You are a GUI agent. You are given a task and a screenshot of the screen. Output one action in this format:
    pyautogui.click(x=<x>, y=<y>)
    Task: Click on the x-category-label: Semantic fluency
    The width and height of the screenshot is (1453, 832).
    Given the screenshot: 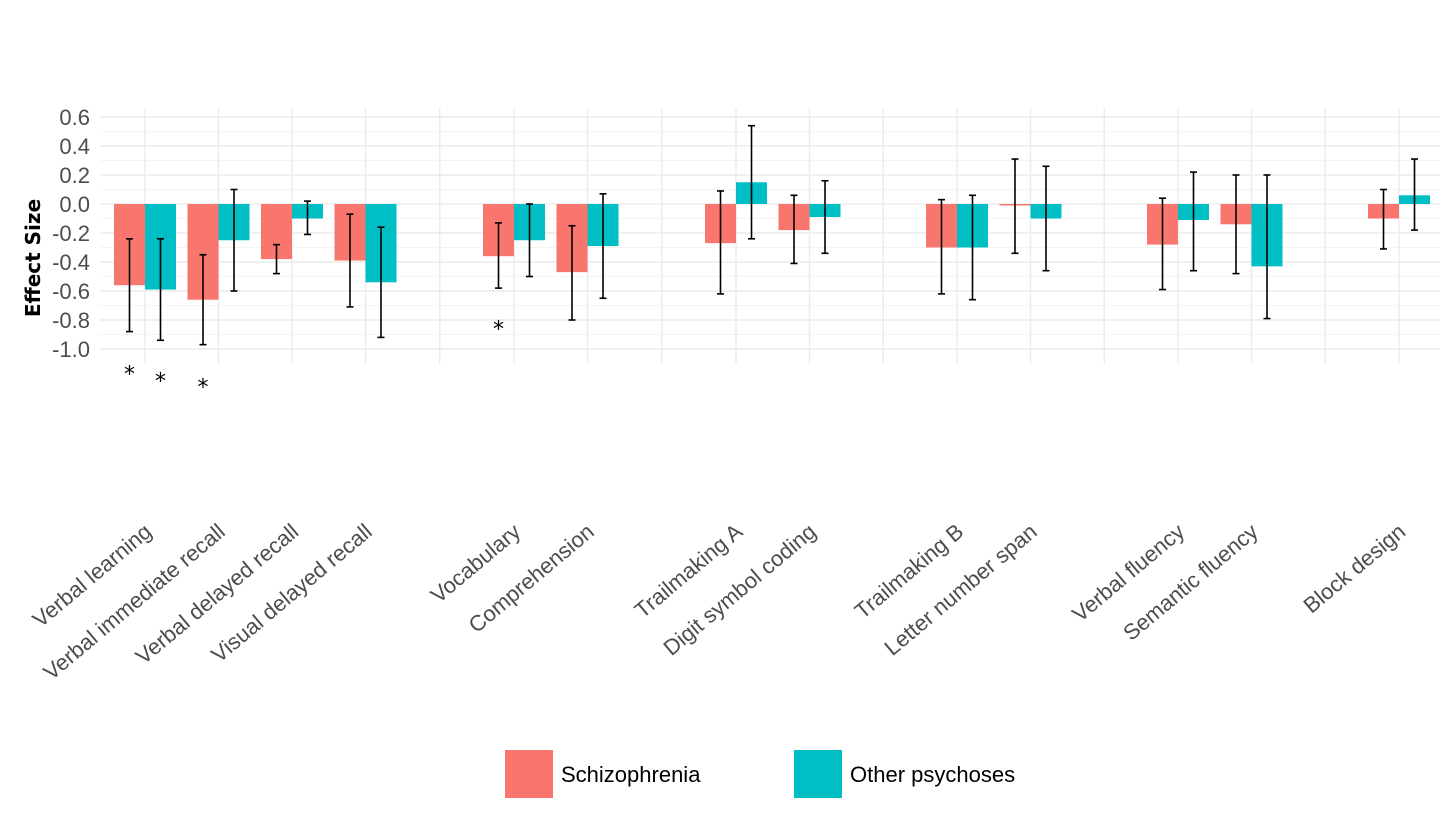 What is the action you would take?
    pyautogui.click(x=1190, y=582)
    